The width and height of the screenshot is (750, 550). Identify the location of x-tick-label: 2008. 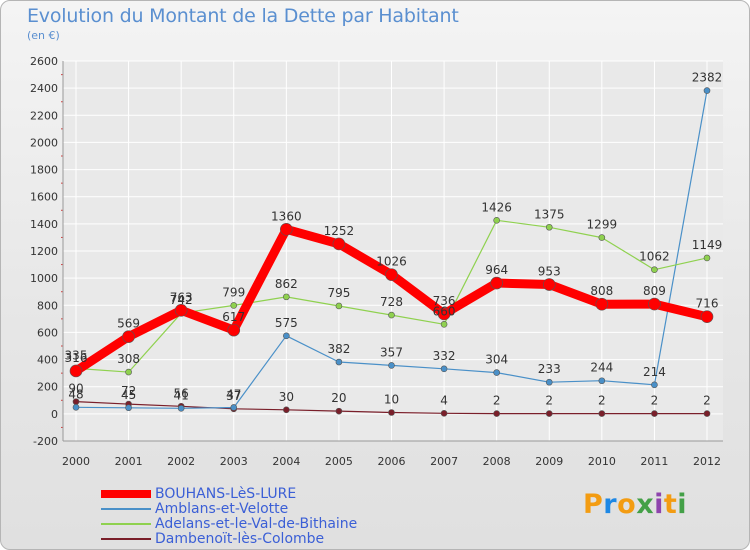
(497, 461).